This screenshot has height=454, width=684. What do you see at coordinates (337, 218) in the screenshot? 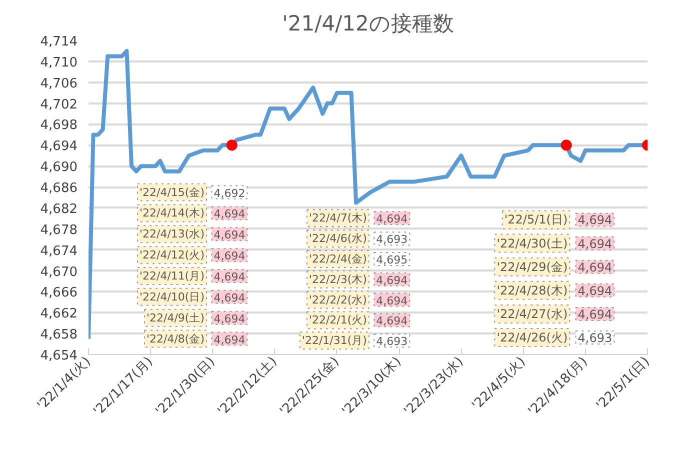
I see `annotation: '22/4/7(木)` at bounding box center [337, 218].